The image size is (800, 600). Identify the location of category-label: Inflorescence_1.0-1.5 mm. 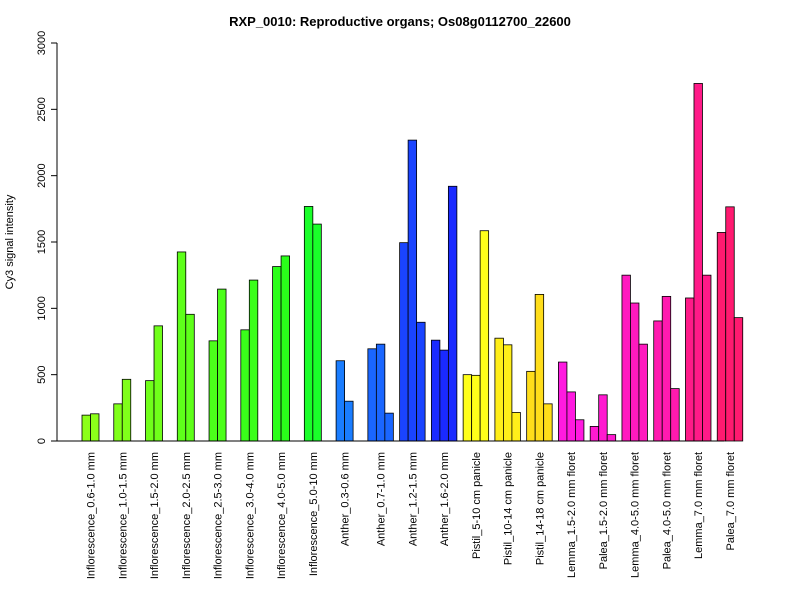
(123, 515).